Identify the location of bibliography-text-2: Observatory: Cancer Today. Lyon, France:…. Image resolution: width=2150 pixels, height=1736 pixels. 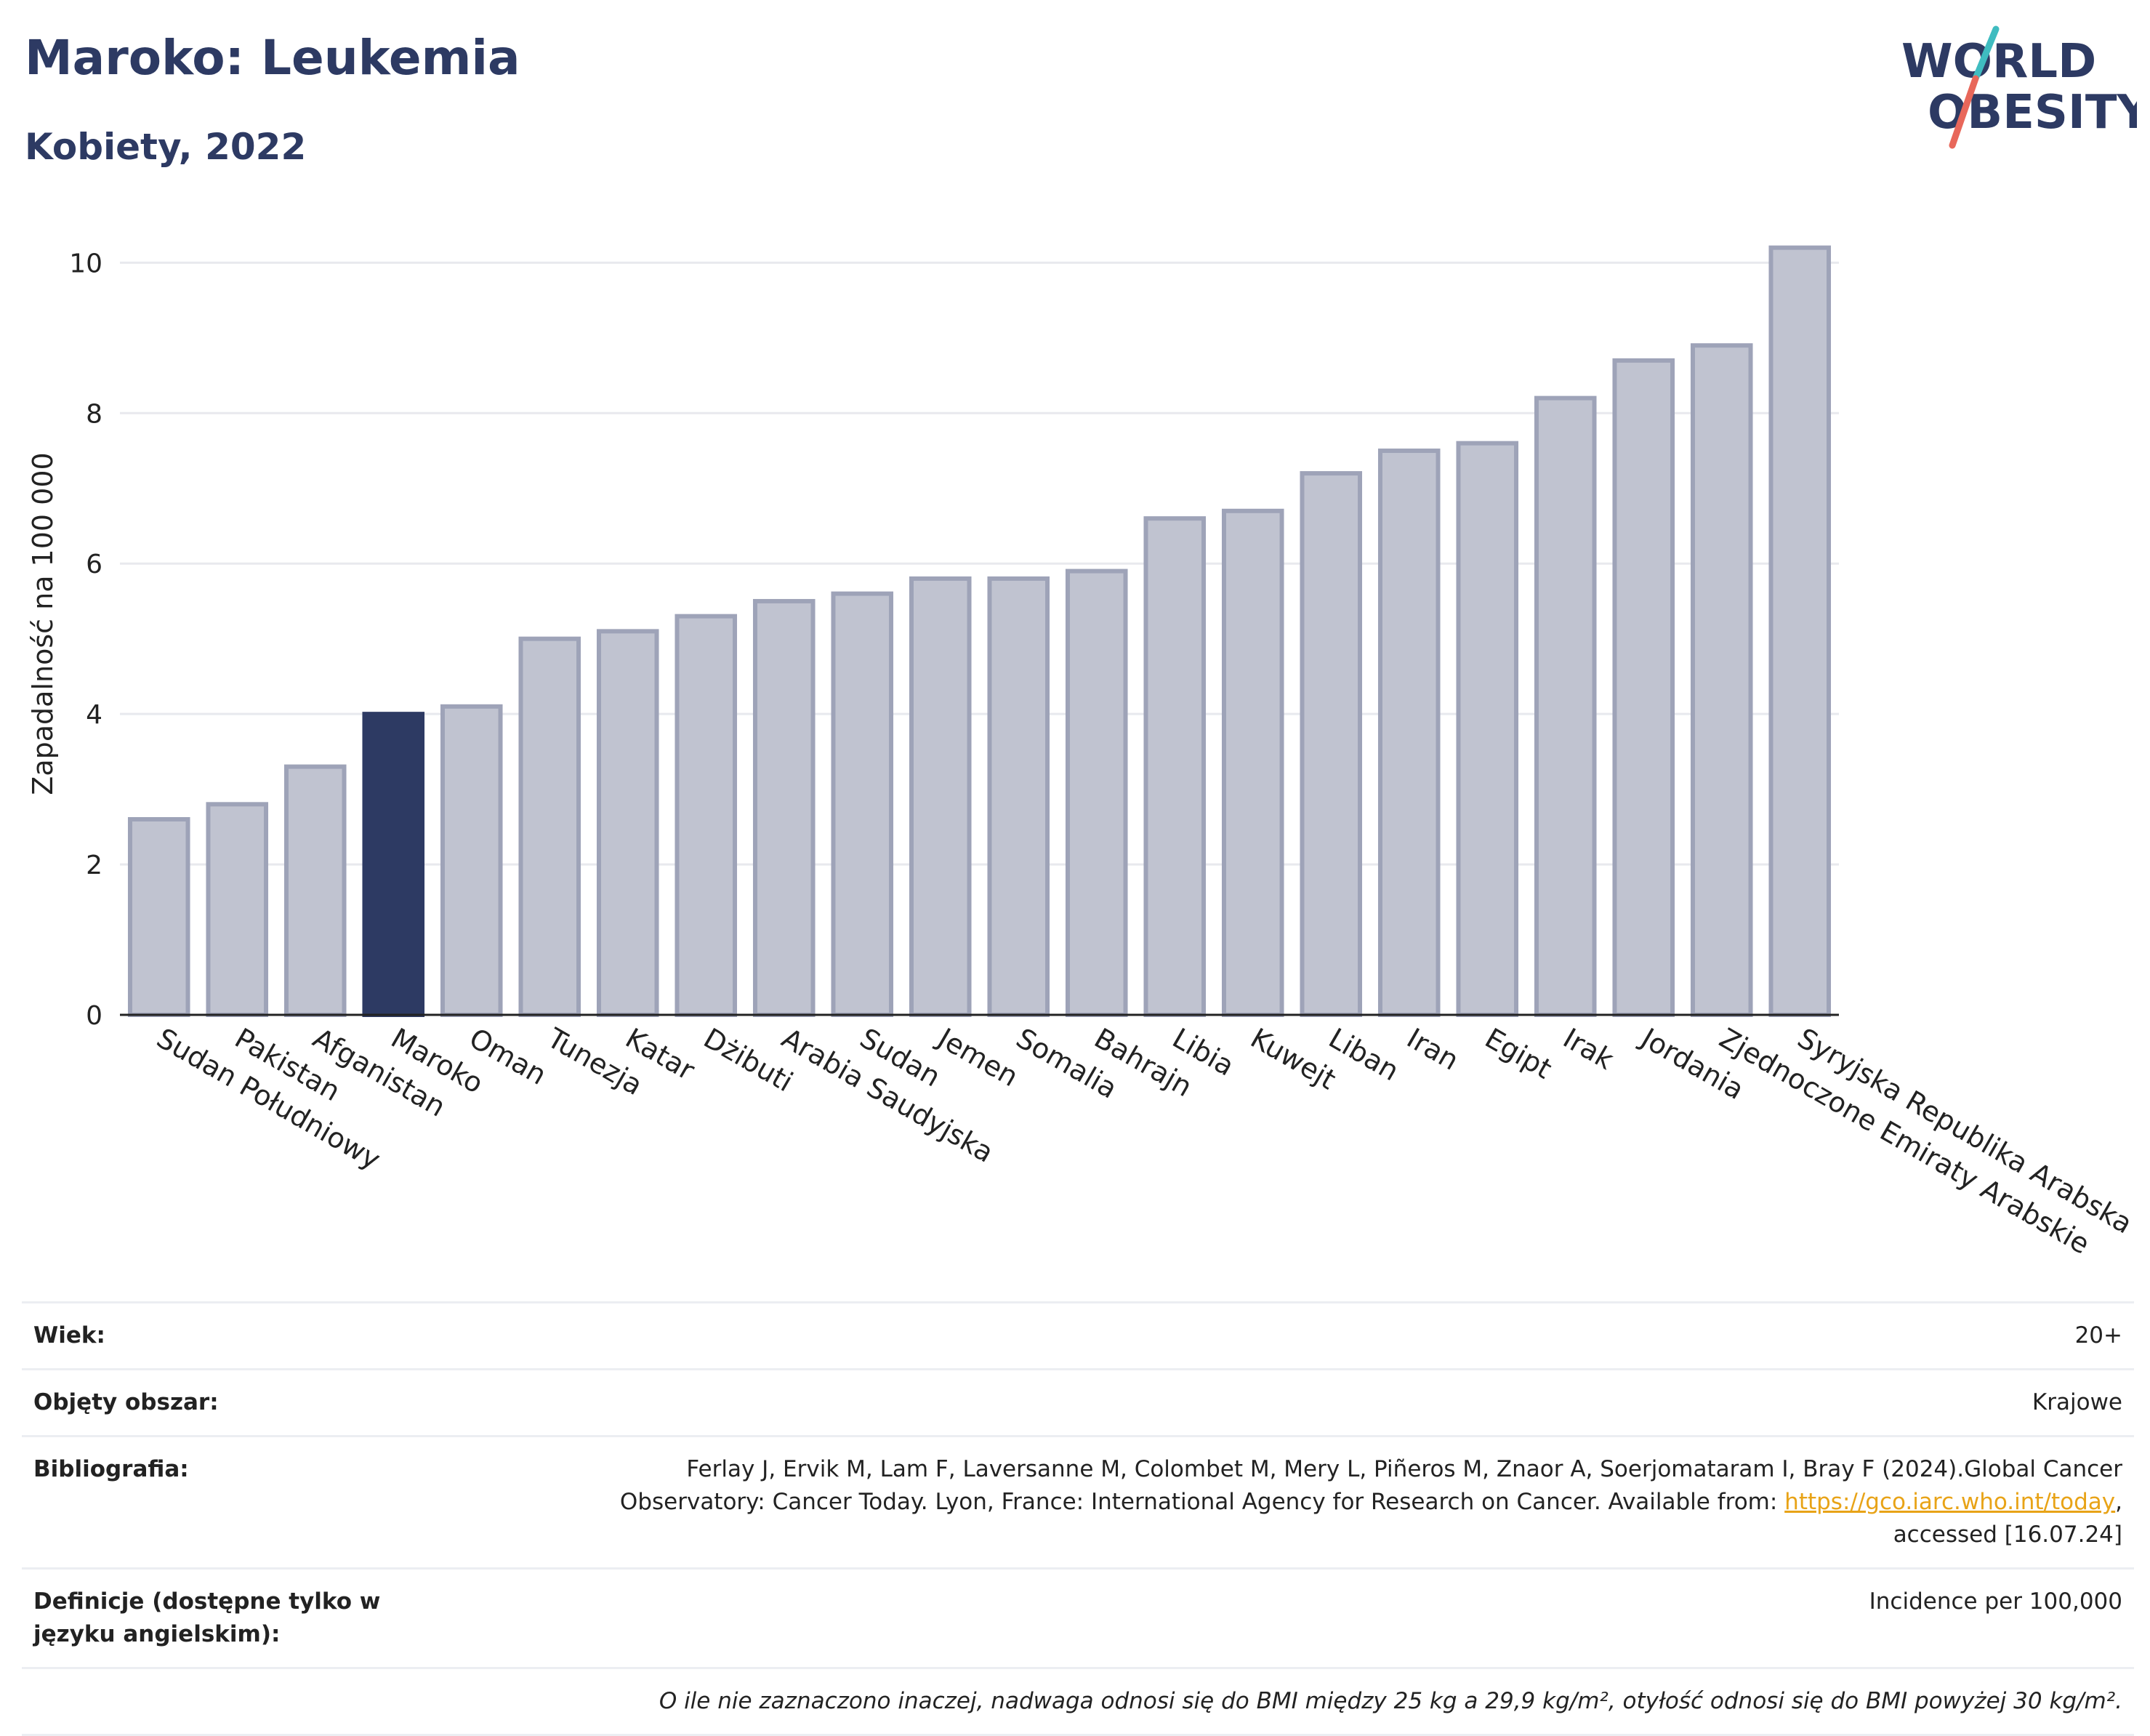
(1202, 1501).